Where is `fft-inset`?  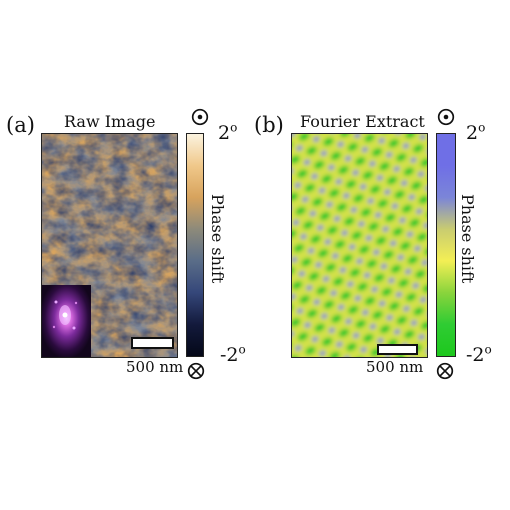
fft-inset is located at coordinates (66, 321).